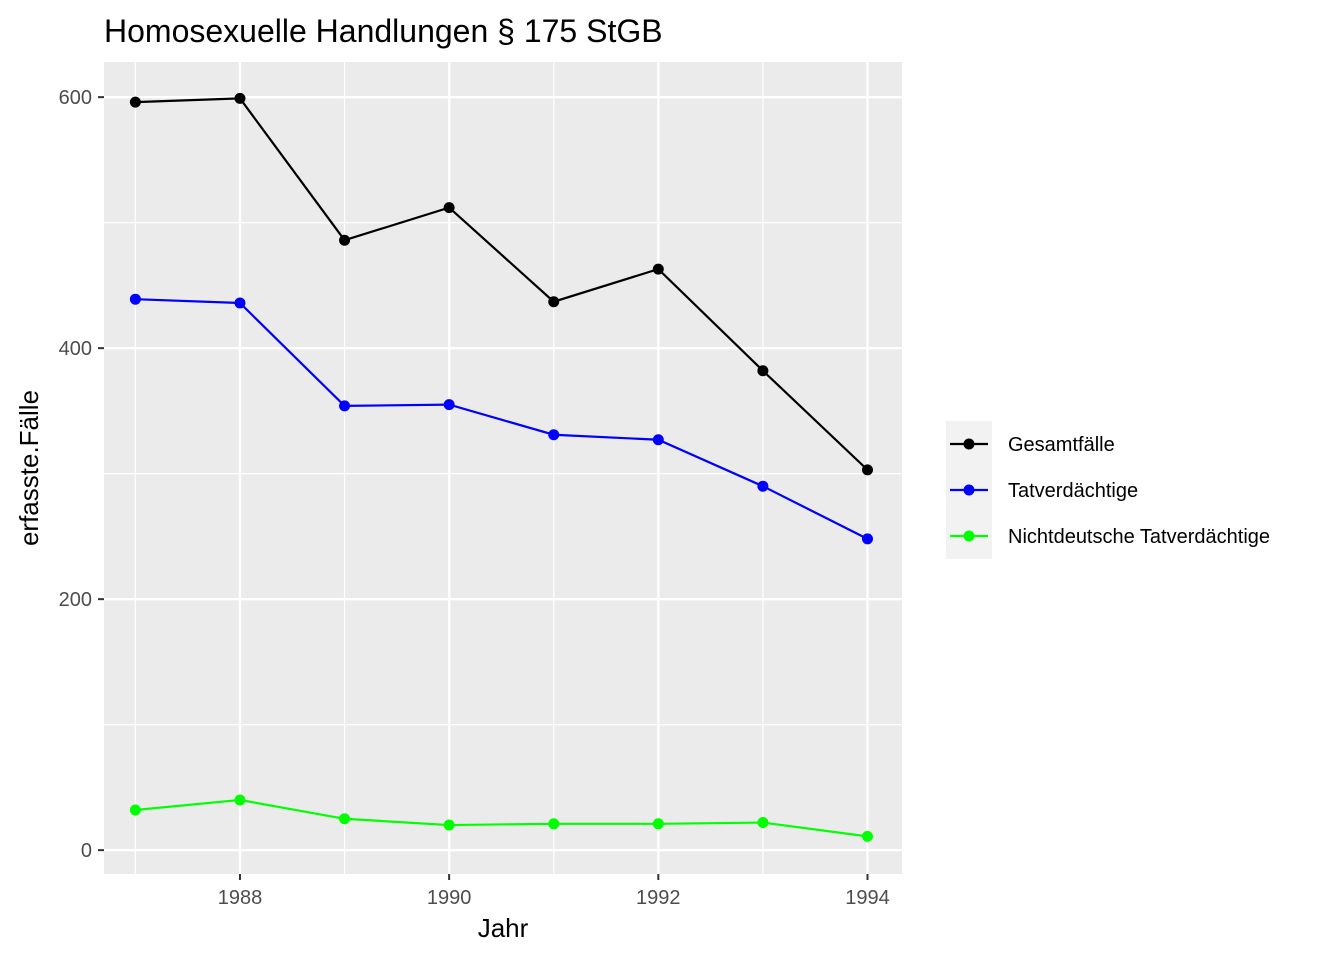 Image resolution: width=1344 pixels, height=960 pixels. I want to click on chart-title: Homosexuelle Handlungen § 175 StGB, so click(383, 31).